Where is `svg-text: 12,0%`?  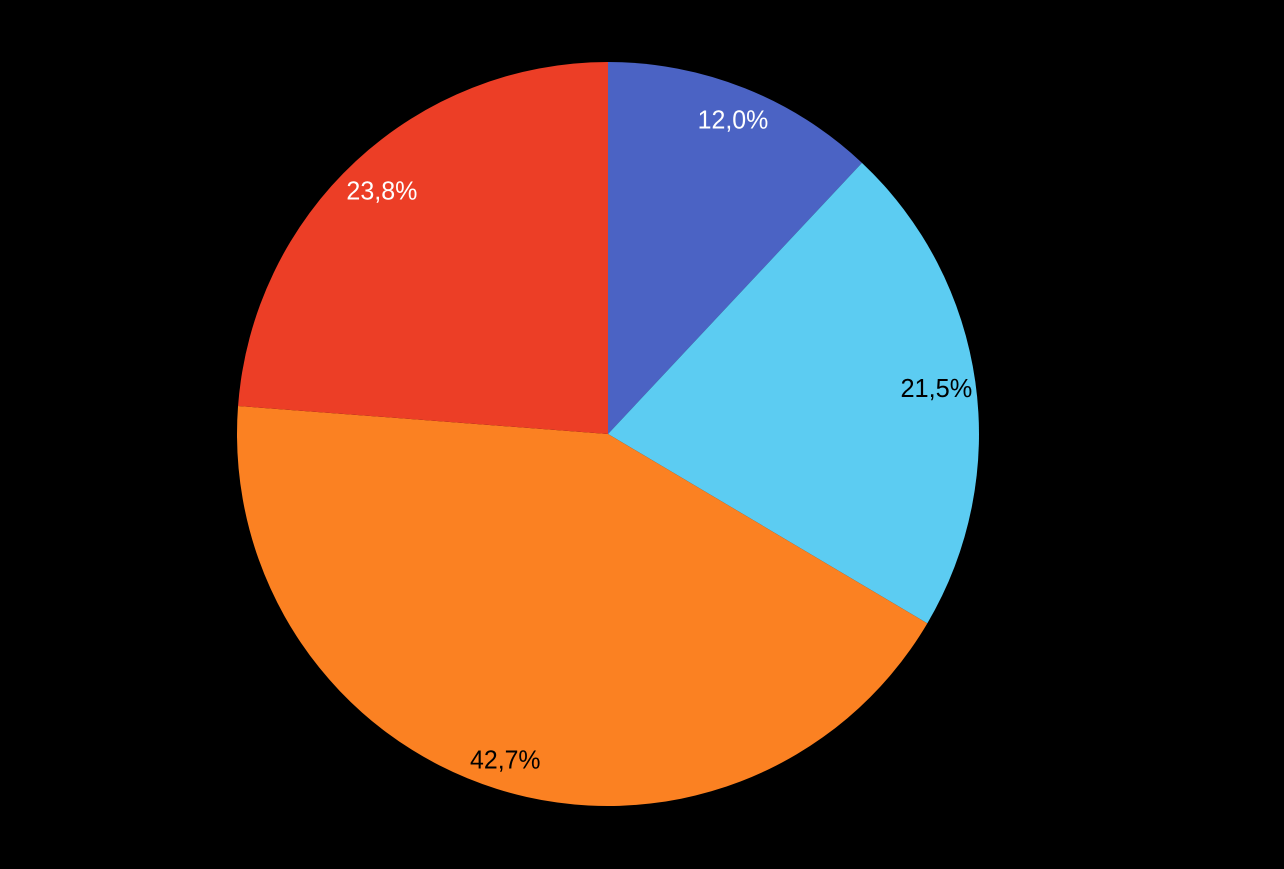 svg-text: 12,0% is located at coordinates (733, 119).